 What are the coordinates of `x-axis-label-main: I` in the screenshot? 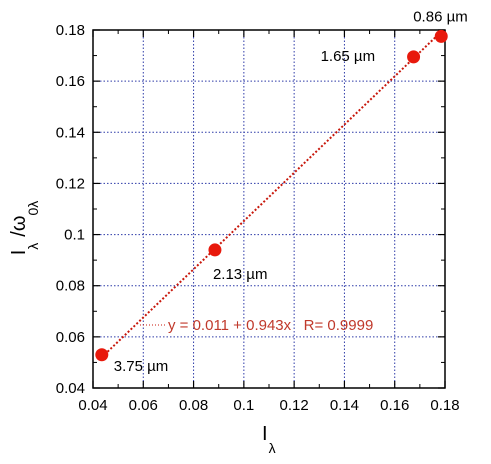 It's located at (265, 434).